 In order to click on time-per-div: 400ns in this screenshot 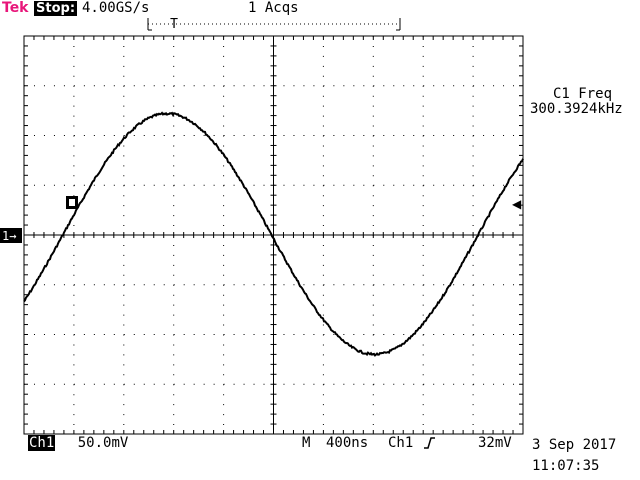, I will do `click(347, 443)`.